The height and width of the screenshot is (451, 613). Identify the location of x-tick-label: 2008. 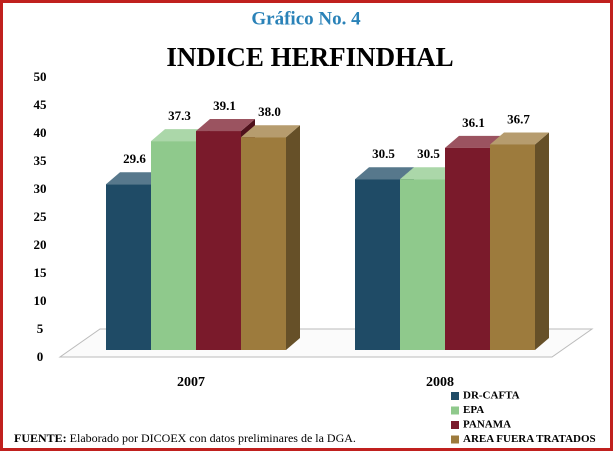
(440, 382).